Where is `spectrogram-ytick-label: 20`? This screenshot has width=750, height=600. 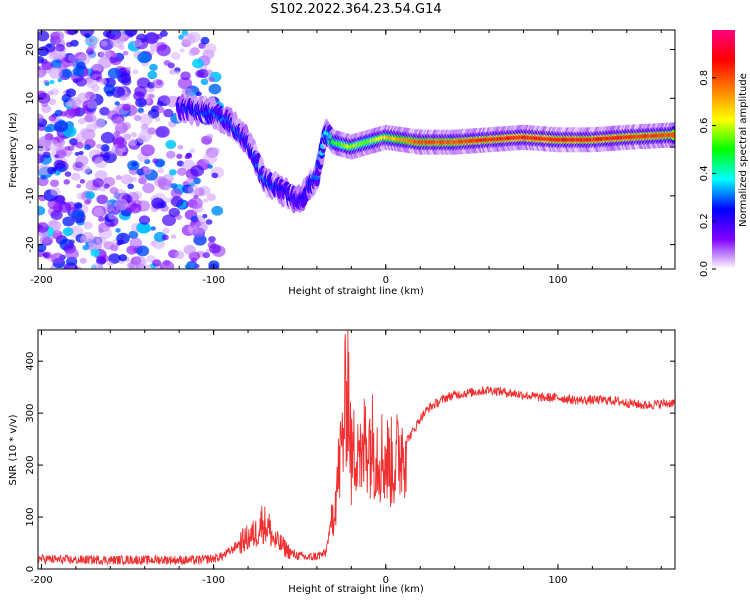 spectrogram-ytick-label: 20 is located at coordinates (30, 49).